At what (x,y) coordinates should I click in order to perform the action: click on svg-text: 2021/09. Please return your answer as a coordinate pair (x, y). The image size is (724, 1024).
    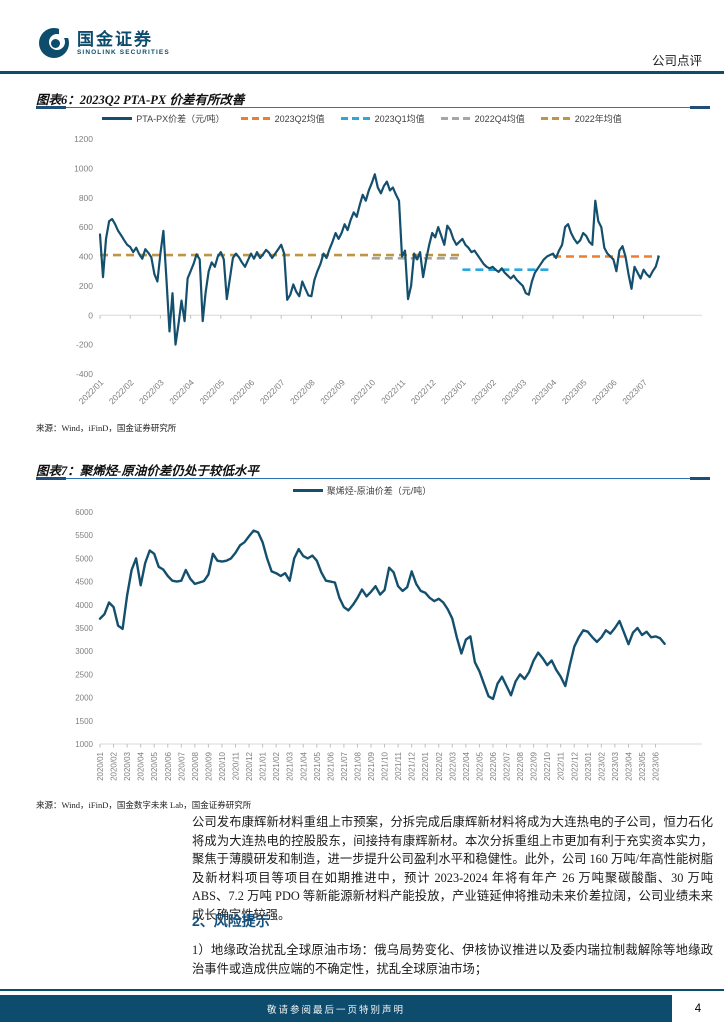
    Looking at the image, I should click on (371, 765).